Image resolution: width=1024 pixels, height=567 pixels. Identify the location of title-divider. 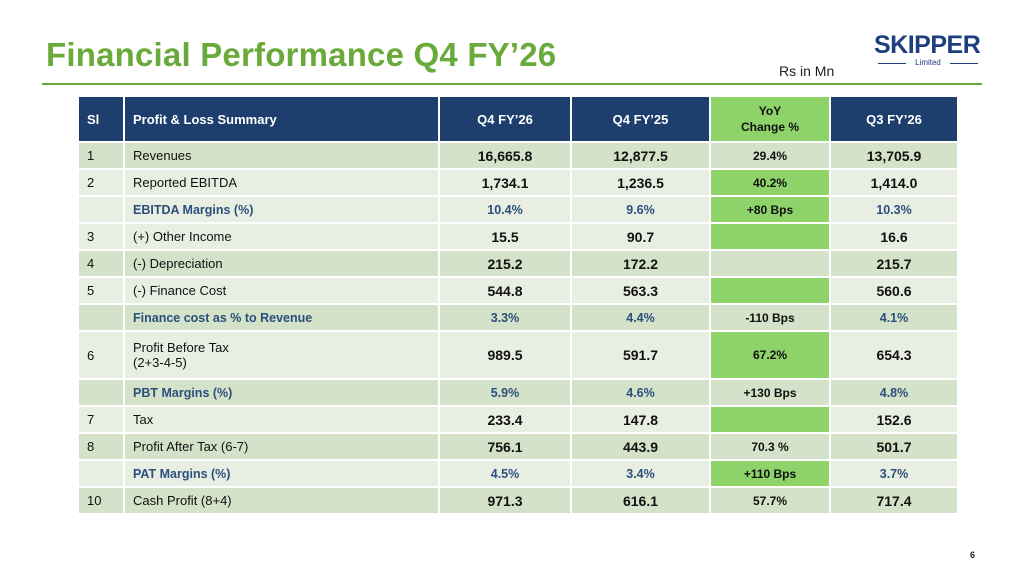
(512, 84).